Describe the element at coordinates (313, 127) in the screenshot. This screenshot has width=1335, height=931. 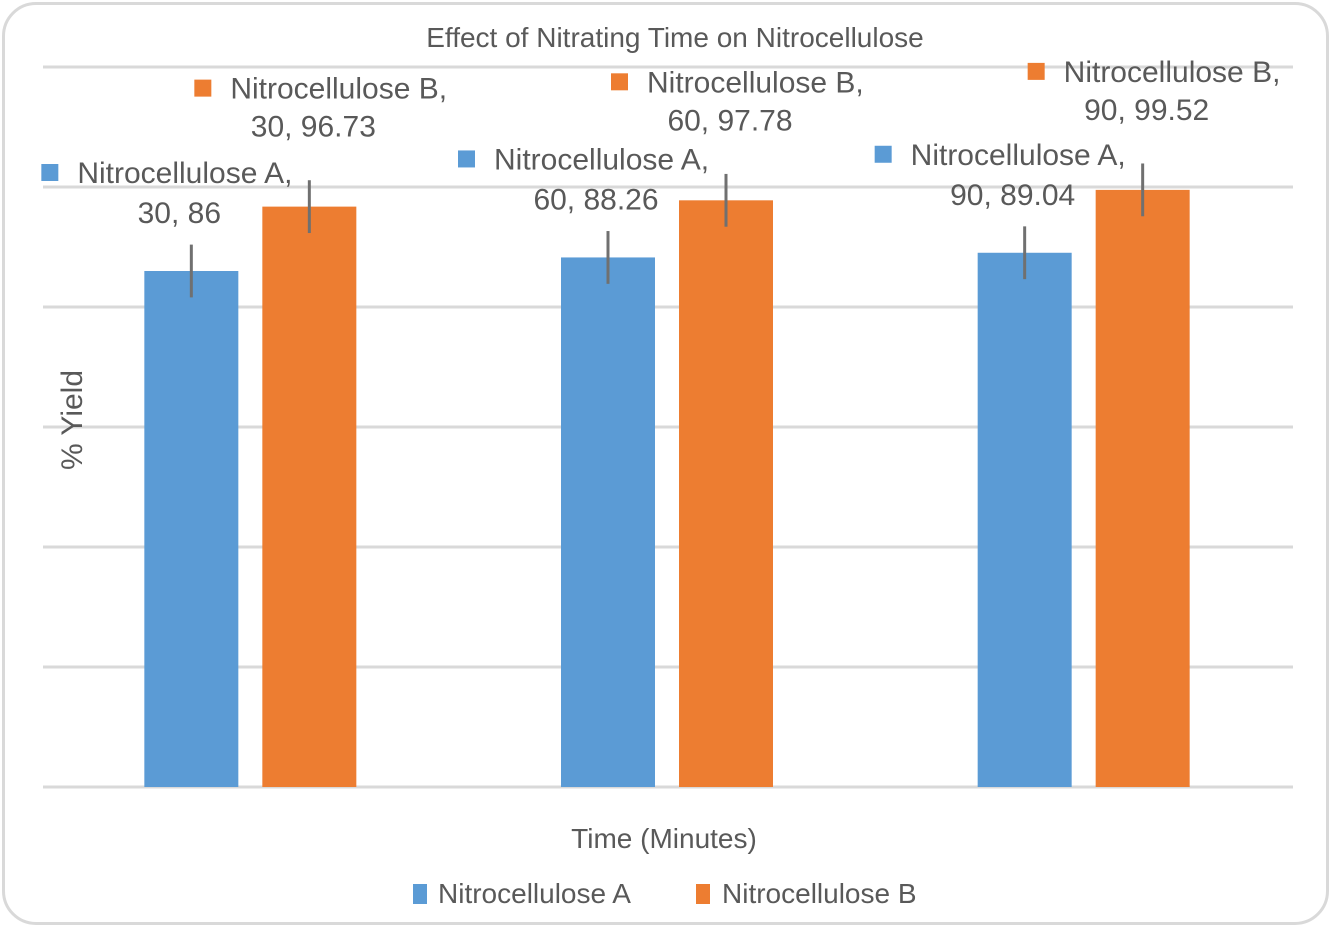
I see `data-label-value: 30, 96.73` at that location.